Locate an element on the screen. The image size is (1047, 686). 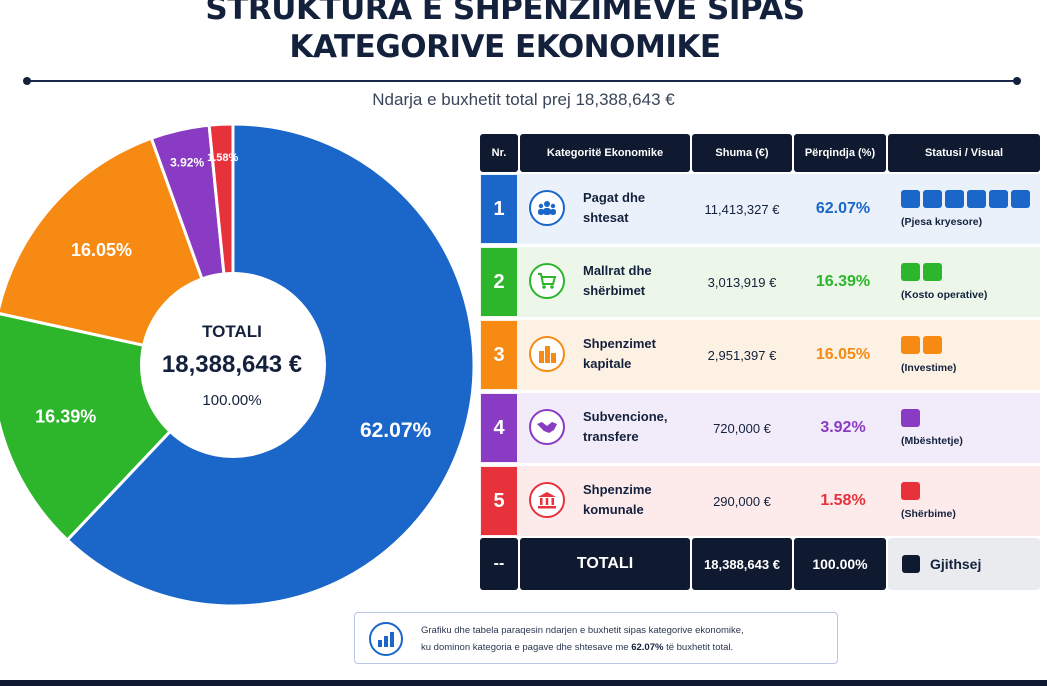
header-amount: Shuma (€) is located at coordinates (742, 153).